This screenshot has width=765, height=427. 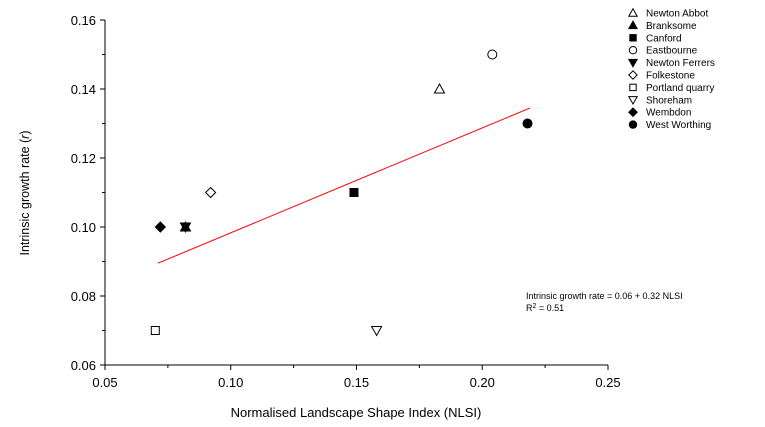 I want to click on y-tick-label: 0.14, so click(x=83, y=89).